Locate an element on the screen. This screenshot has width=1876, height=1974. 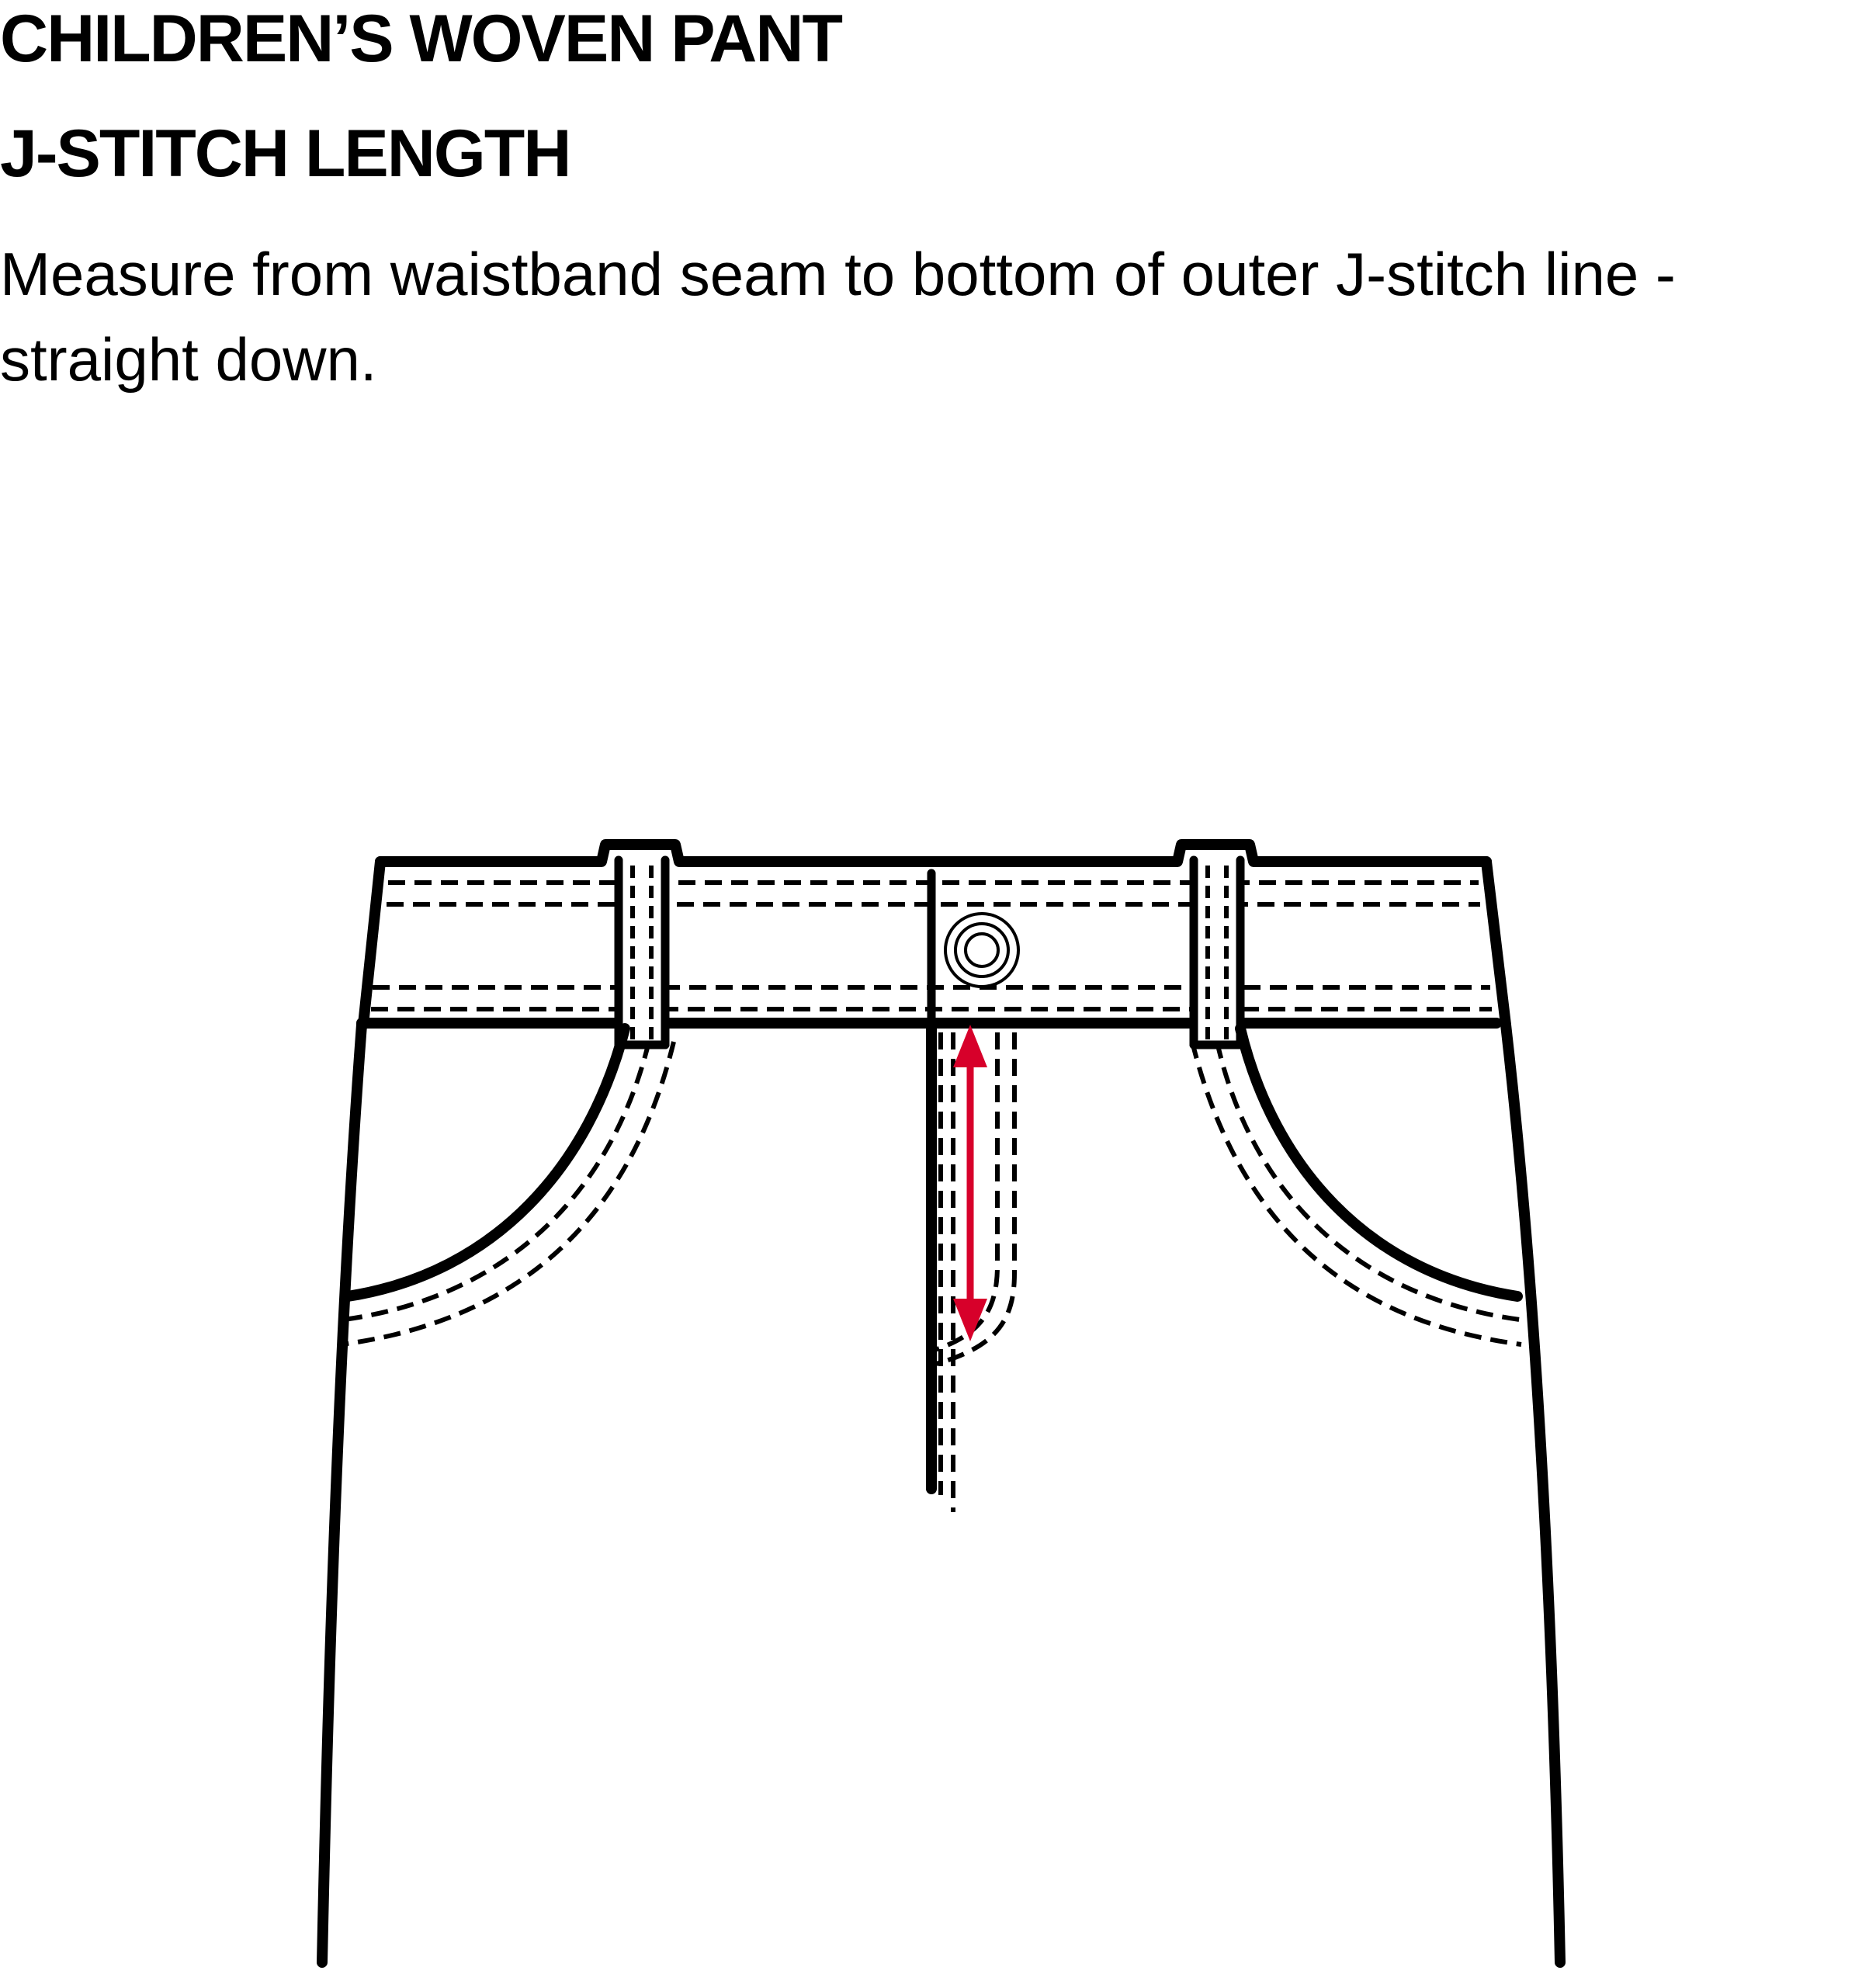
arrowhead-top is located at coordinates (970, 1046).